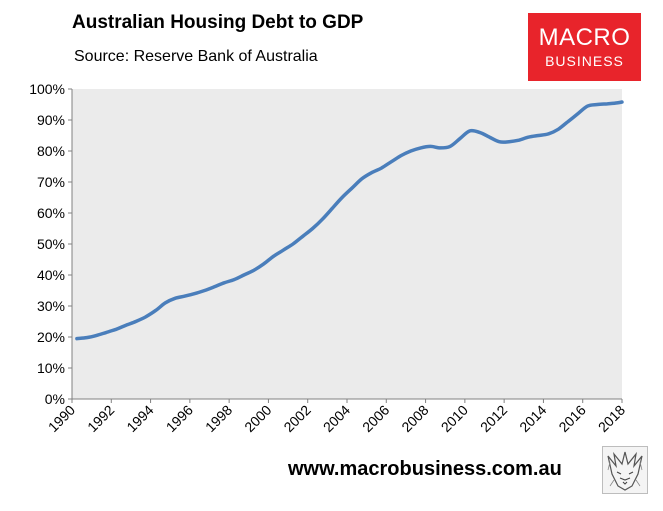 This screenshot has width=663, height=511. Describe the element at coordinates (218, 418) in the screenshot. I see `x-tick-label: 1998` at that location.